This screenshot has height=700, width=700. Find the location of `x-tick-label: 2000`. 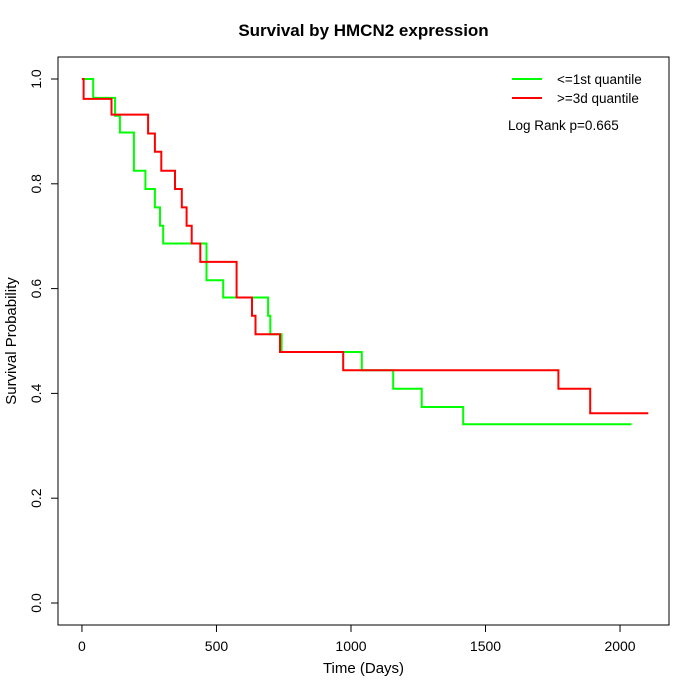

x-tick-label: 2000 is located at coordinates (619, 646).